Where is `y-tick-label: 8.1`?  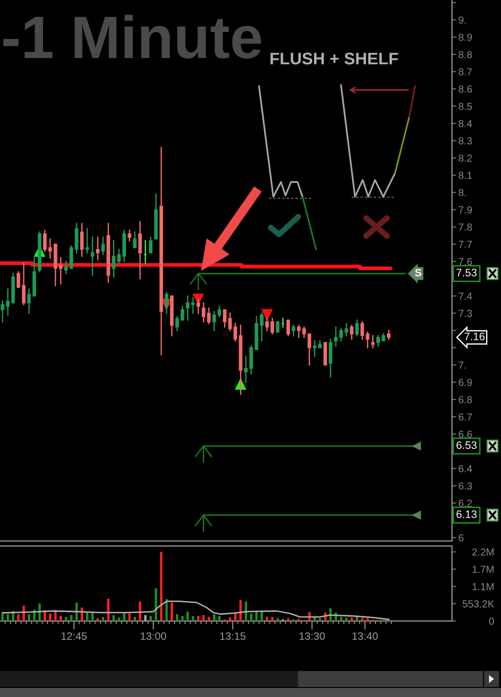 y-tick-label: 8.1 is located at coordinates (465, 175).